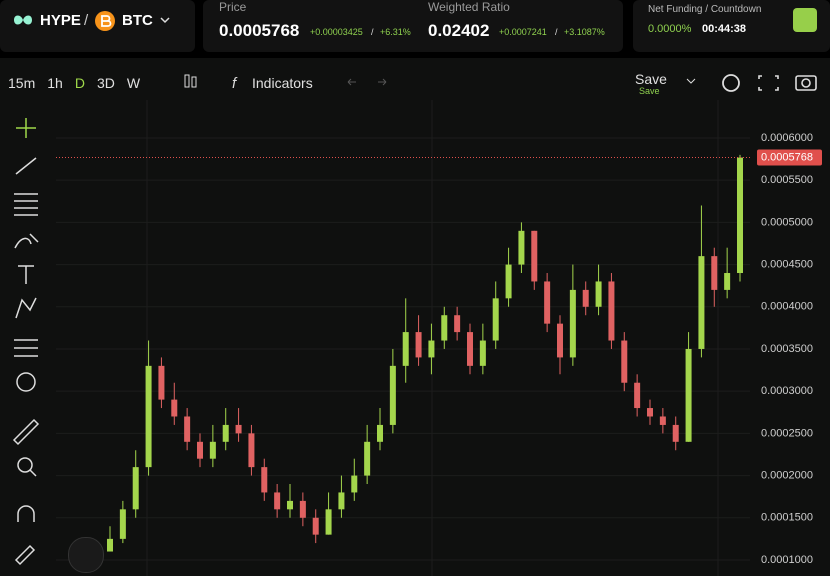 The image size is (830, 576). I want to click on interval: 15m, so click(22, 83).